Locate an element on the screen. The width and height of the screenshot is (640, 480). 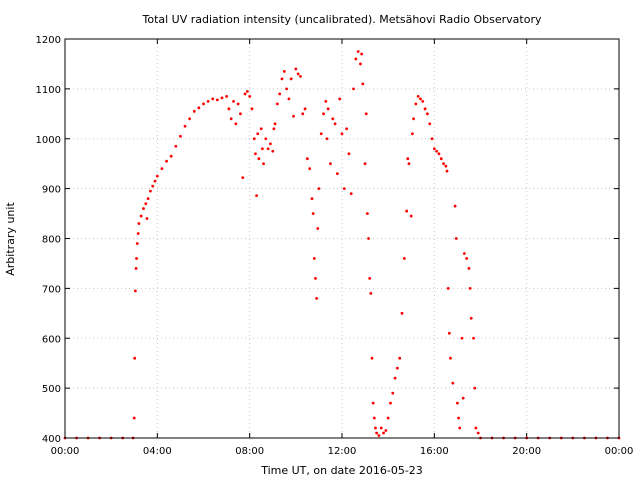
y-axis-label: Arbitrary unit is located at coordinates (10, 239).